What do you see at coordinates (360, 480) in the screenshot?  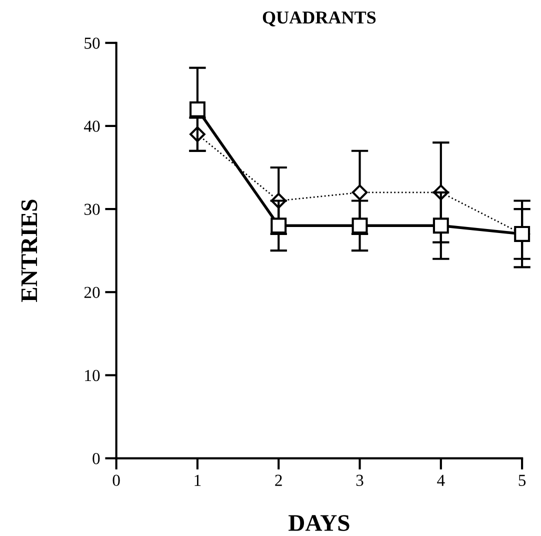 I see `x-tick-label: 3` at bounding box center [360, 480].